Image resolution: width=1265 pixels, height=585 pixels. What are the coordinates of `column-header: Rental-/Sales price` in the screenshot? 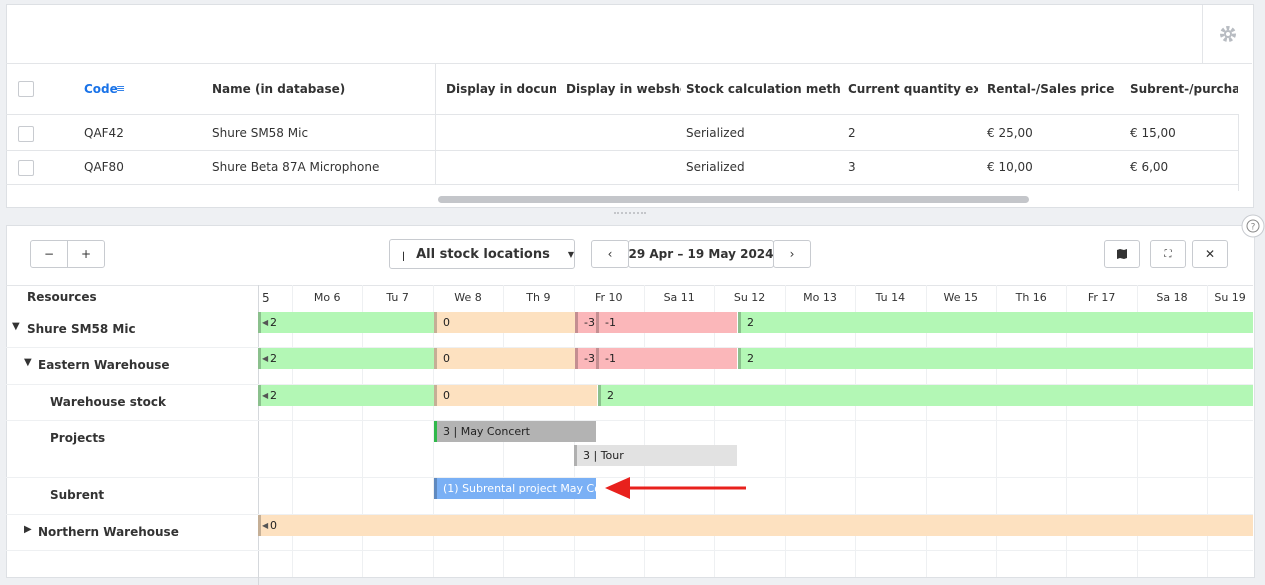 It's located at (1051, 89).